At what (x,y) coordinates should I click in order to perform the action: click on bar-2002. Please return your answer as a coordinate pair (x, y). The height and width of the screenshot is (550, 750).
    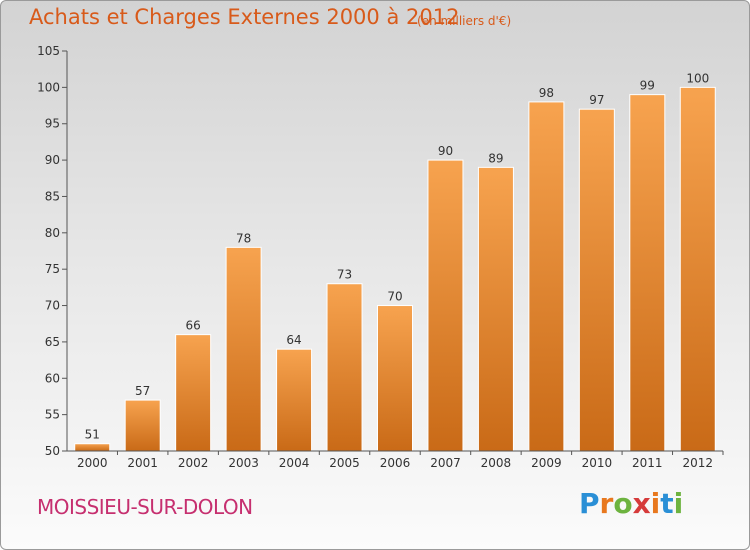
    Looking at the image, I should click on (193, 393).